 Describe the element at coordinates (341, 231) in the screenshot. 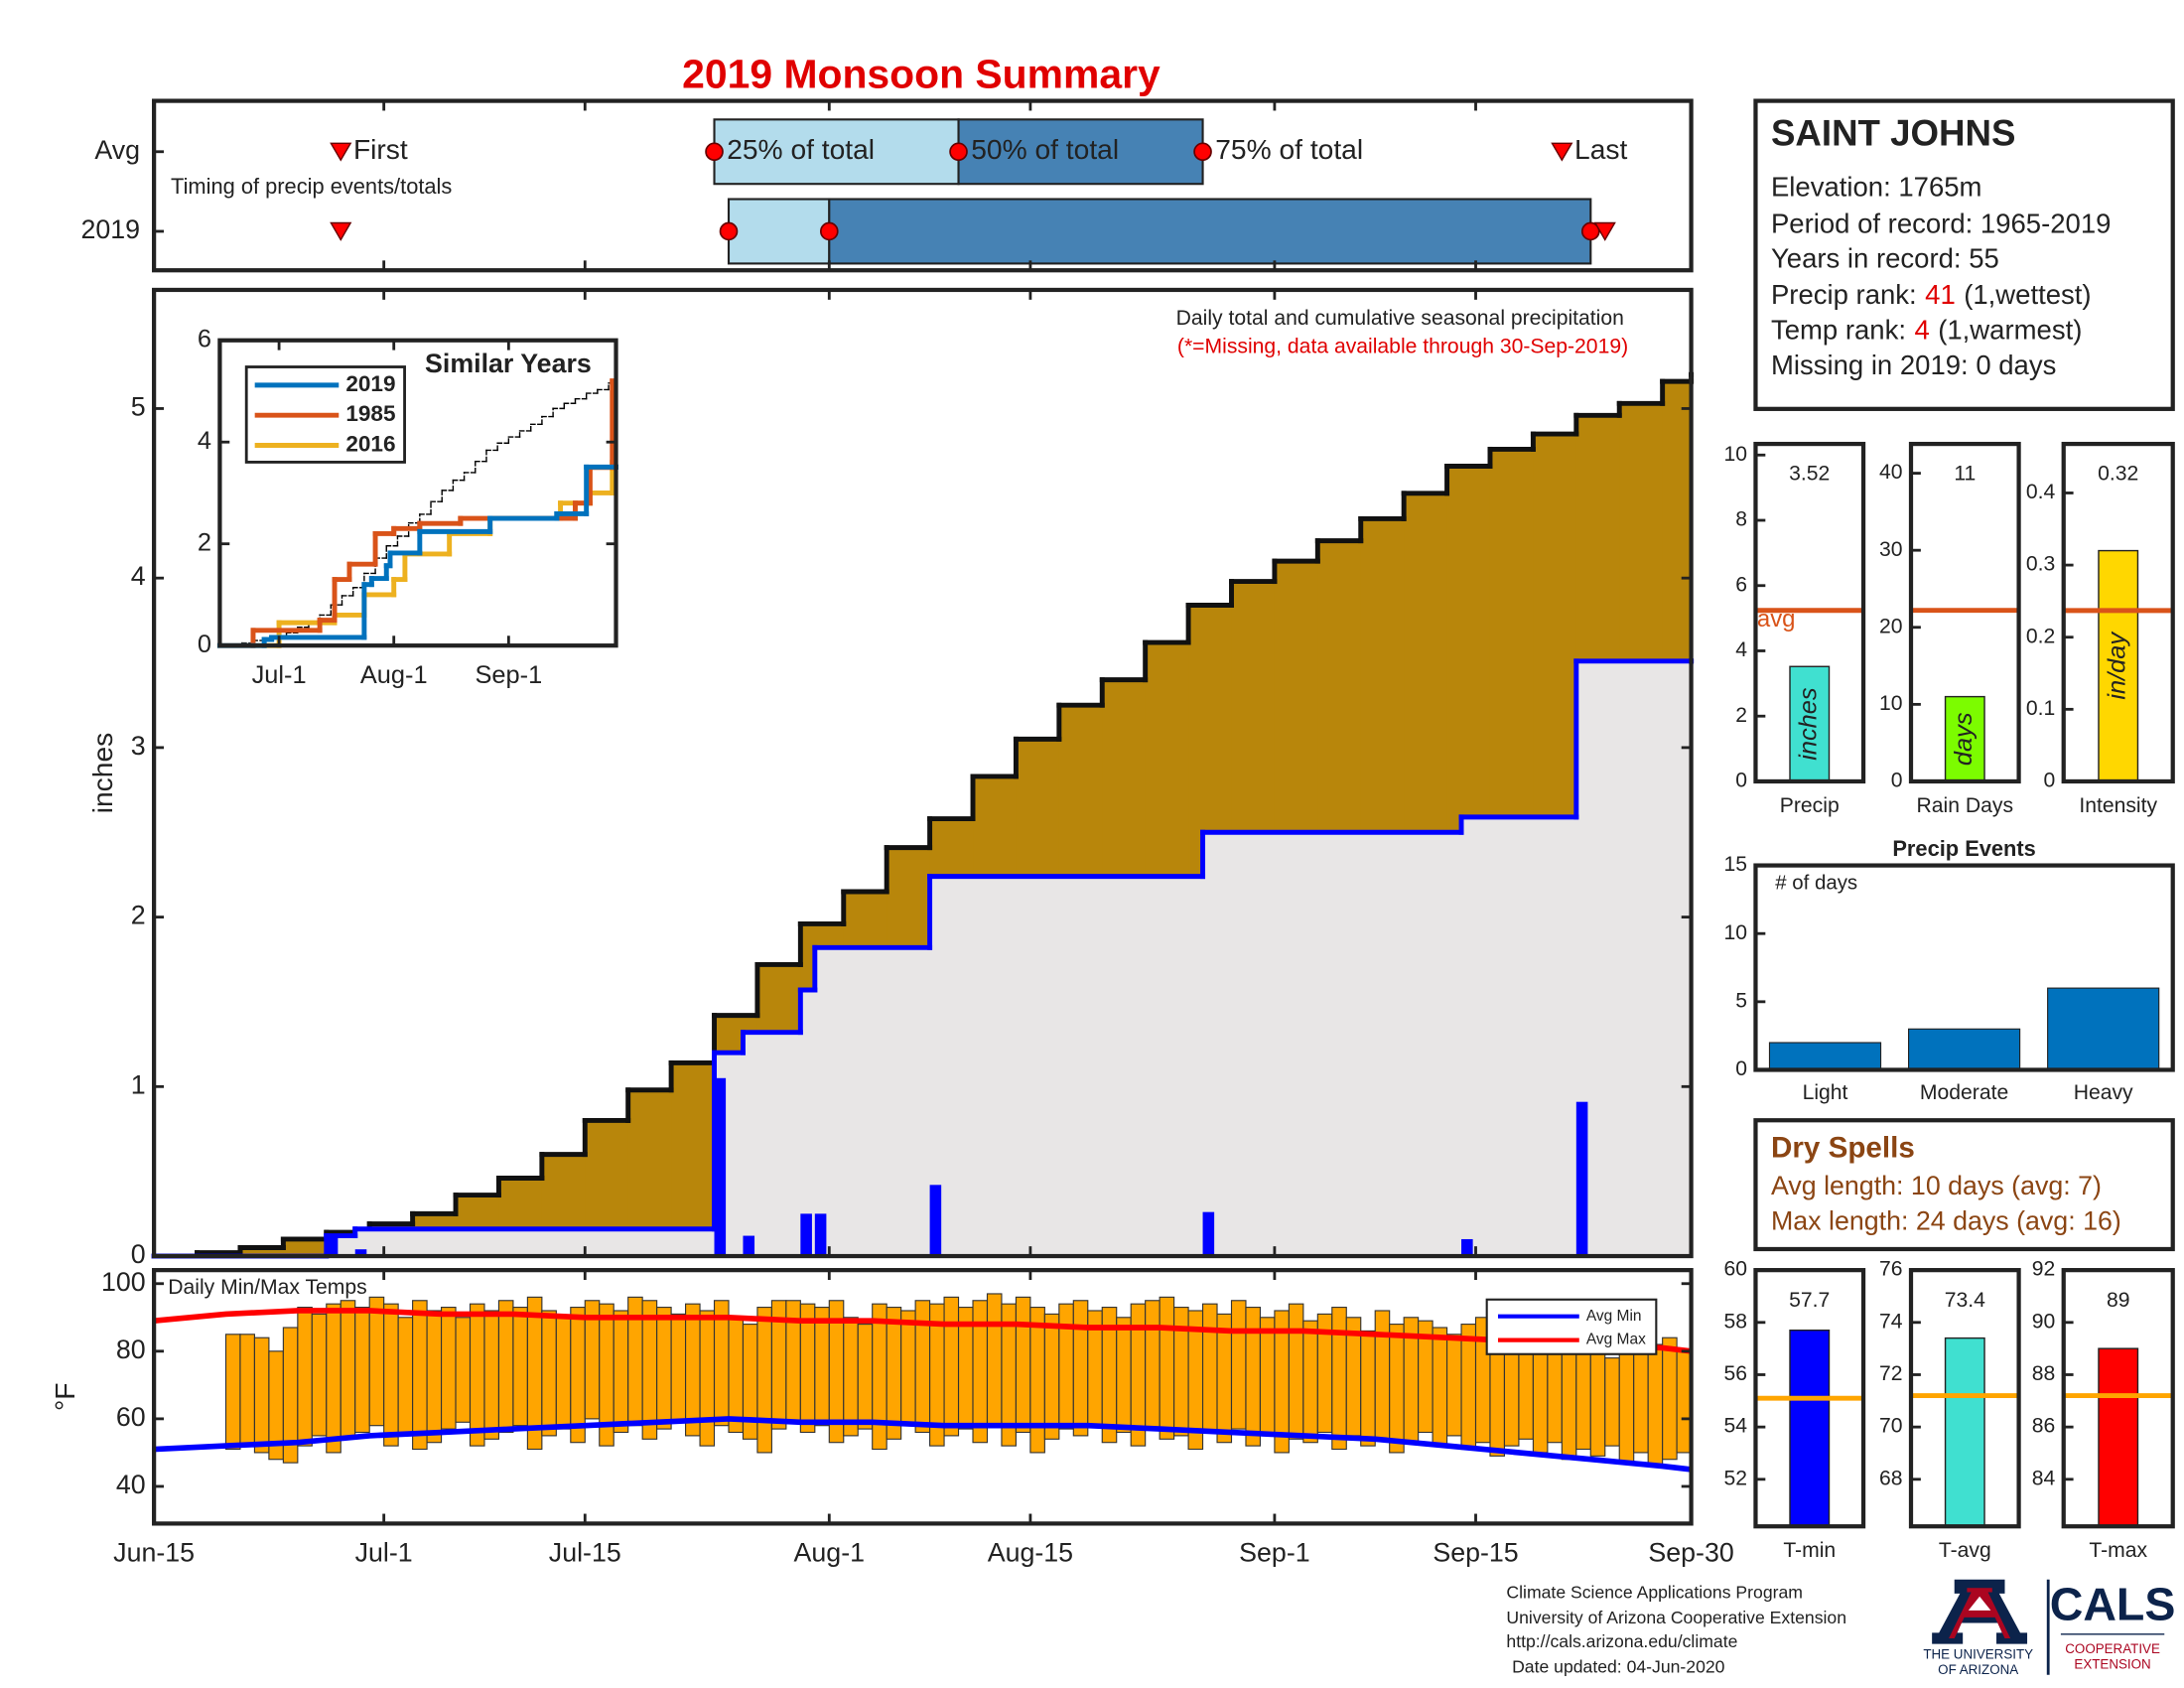

I see `timing-triangle` at that location.